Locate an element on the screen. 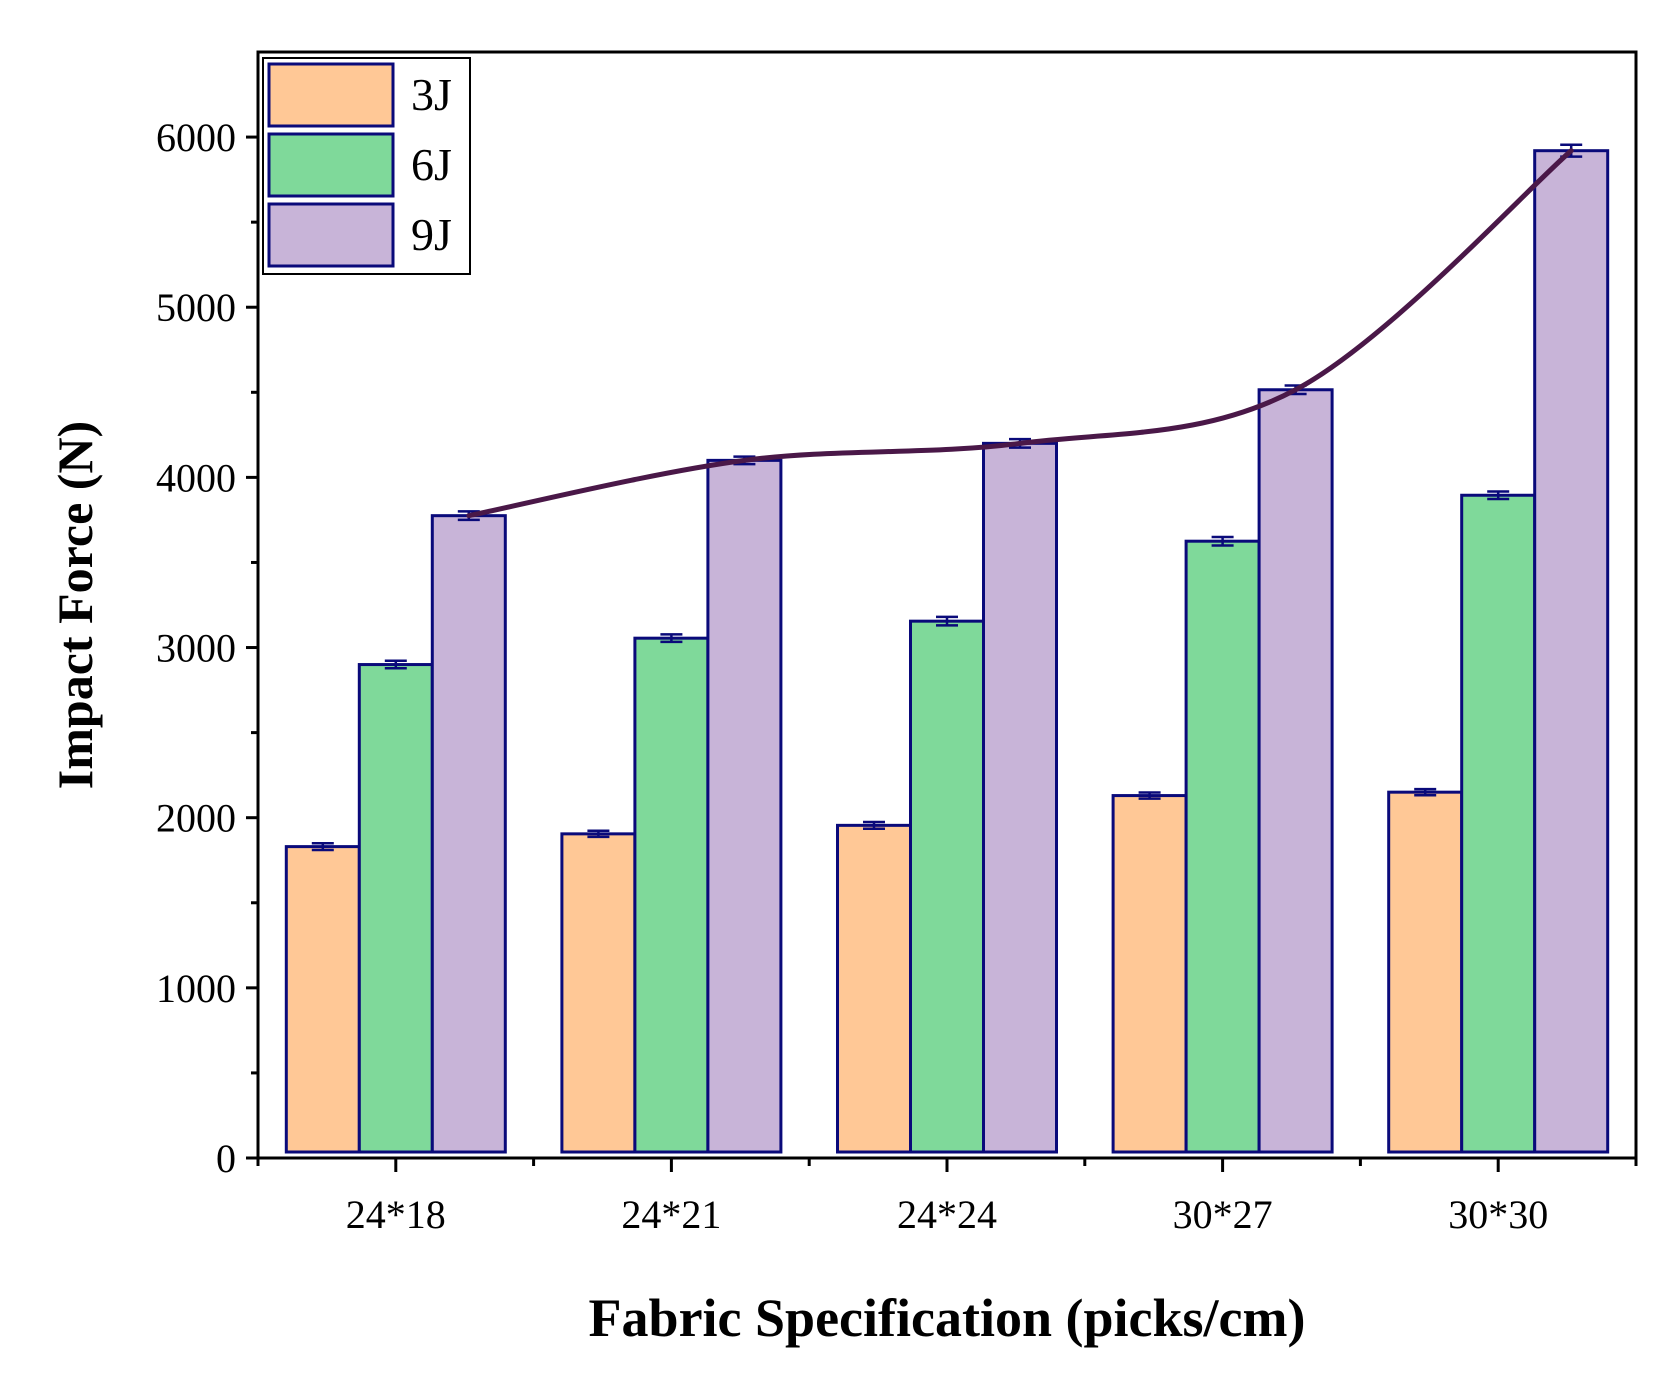 The height and width of the screenshot is (1375, 1666). error-bar-3j-24*18 is located at coordinates (322, 846).